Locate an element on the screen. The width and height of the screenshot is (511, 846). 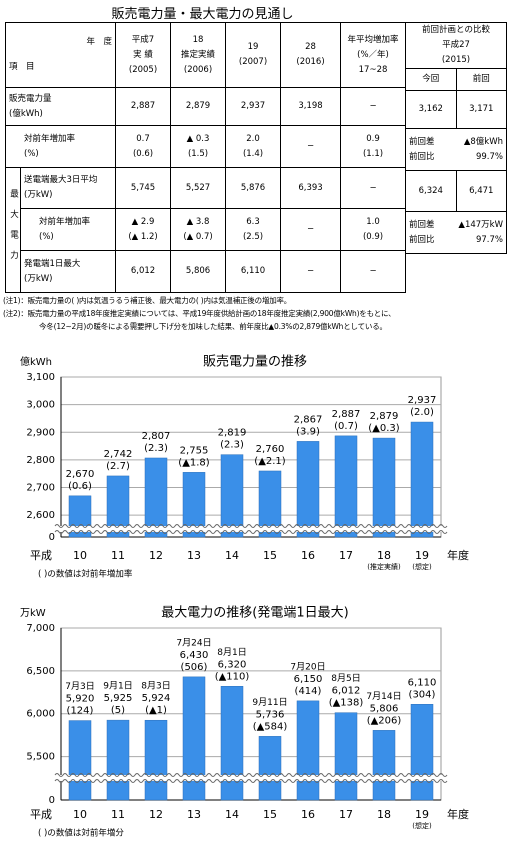
x-tick-label: 15 is located at coordinates (270, 814).